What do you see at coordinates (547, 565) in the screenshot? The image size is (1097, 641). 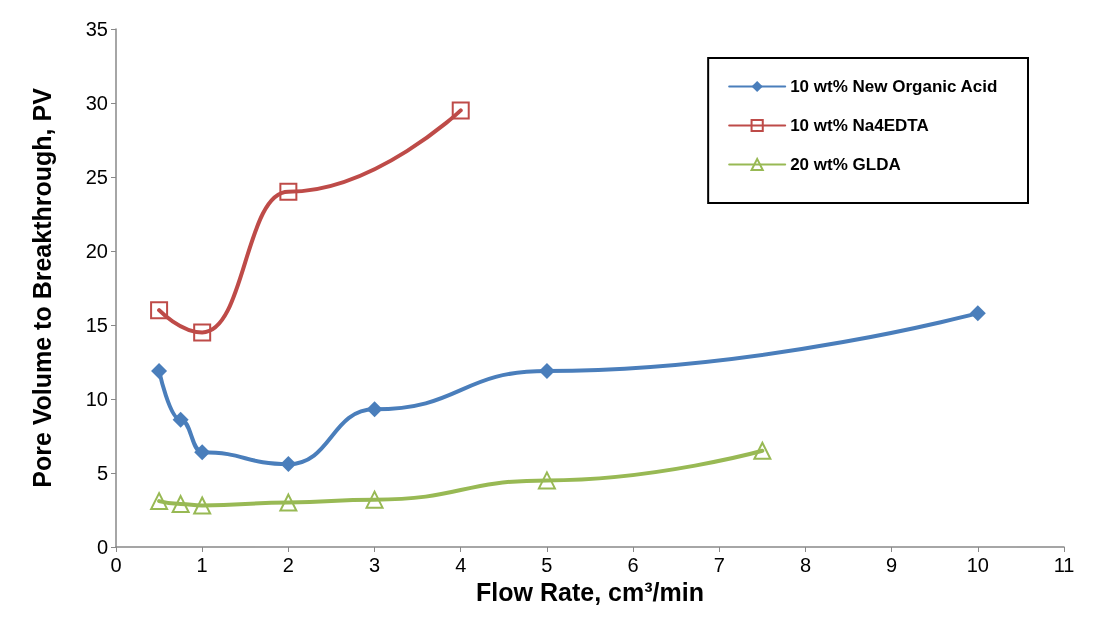 I see `x-tick-label: 5` at bounding box center [547, 565].